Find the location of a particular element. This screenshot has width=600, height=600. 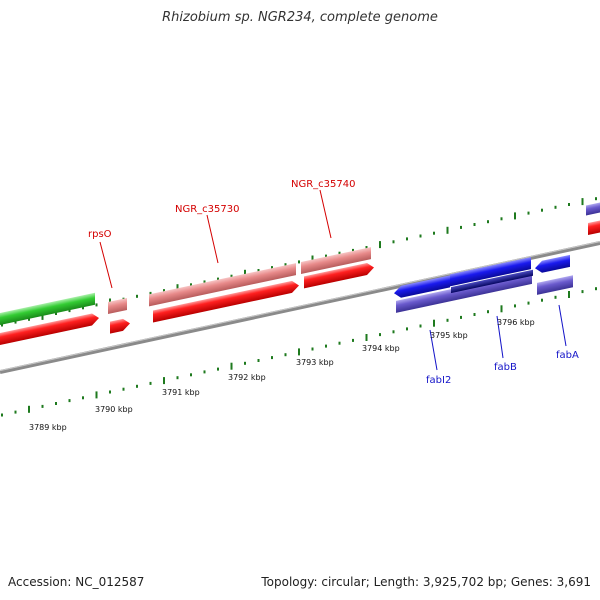

gene-edge-red-bar is located at coordinates (594, 227).